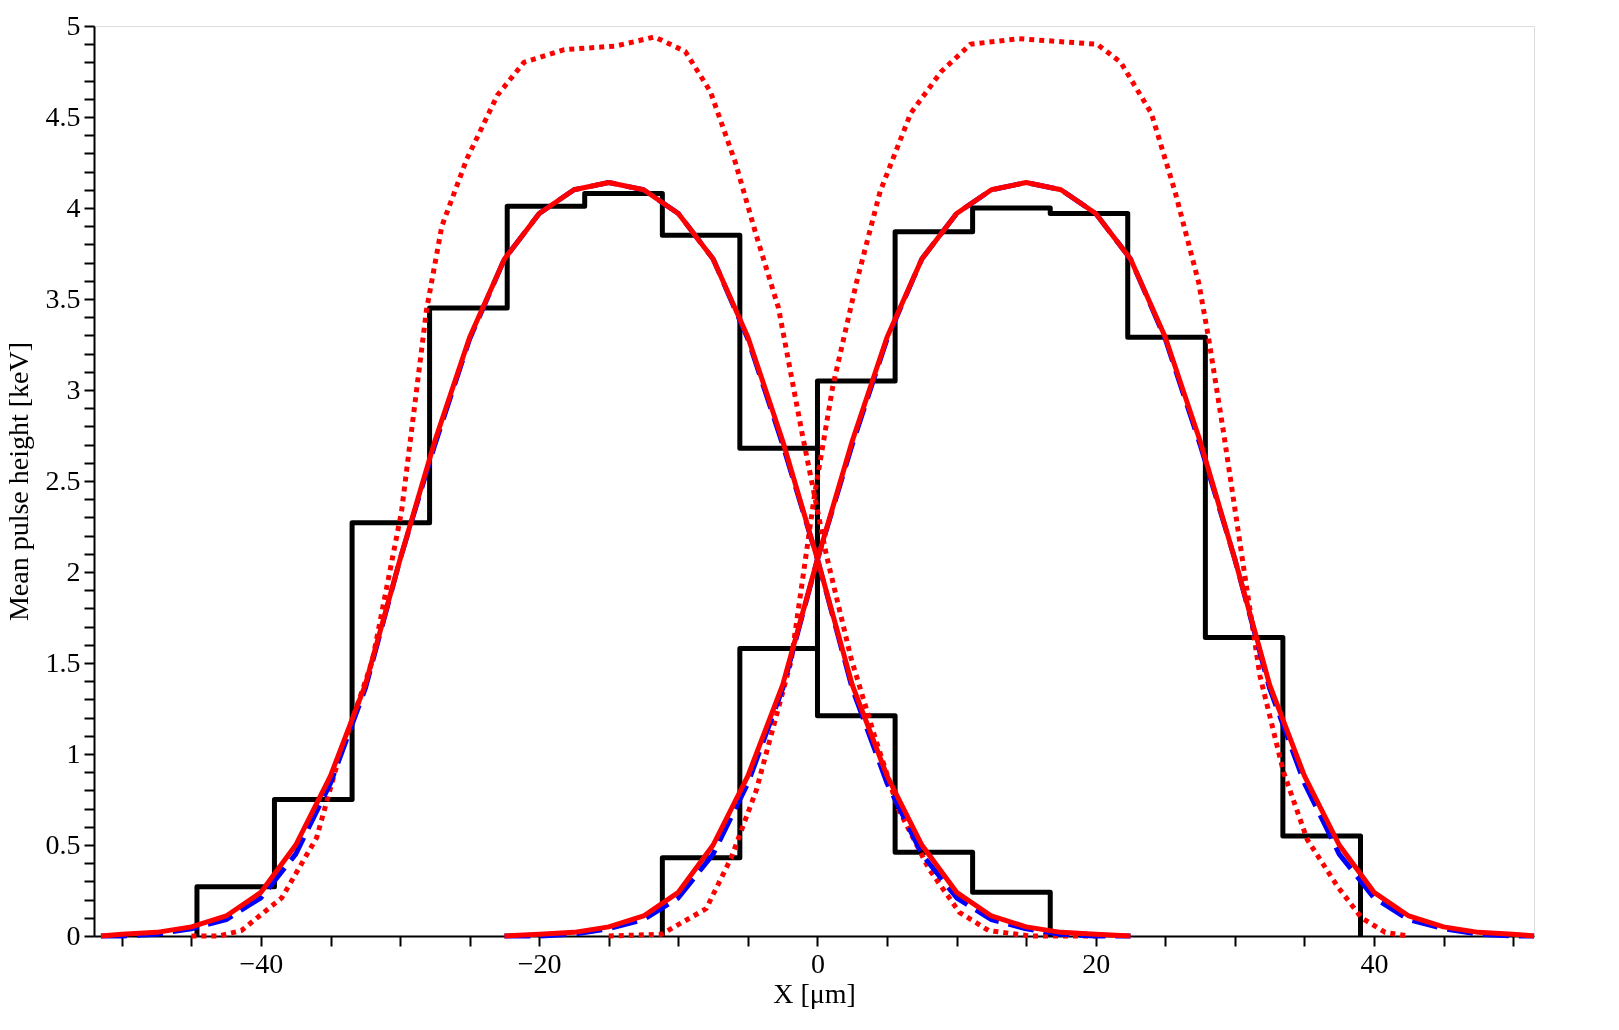  What do you see at coordinates (63, 662) in the screenshot?
I see `y-tick-label: 1.5` at bounding box center [63, 662].